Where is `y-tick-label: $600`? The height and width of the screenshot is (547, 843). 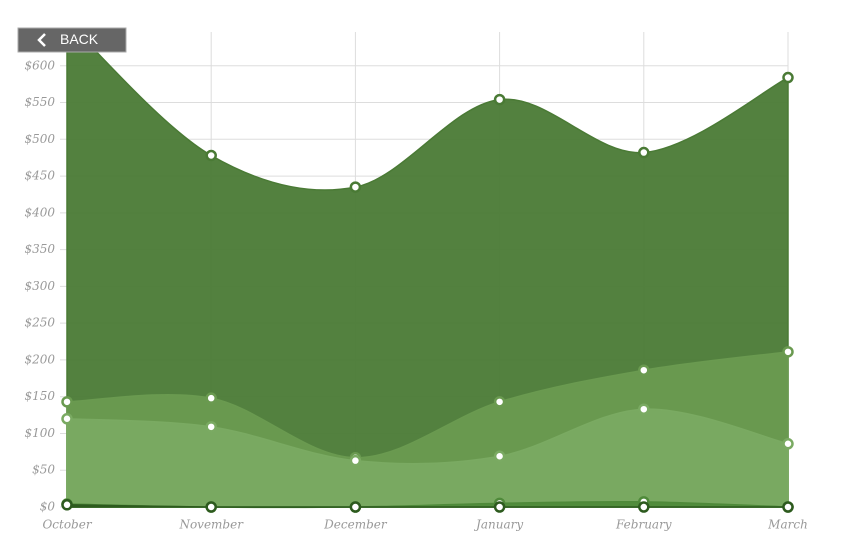 y-tick-label: $600 is located at coordinates (39, 65).